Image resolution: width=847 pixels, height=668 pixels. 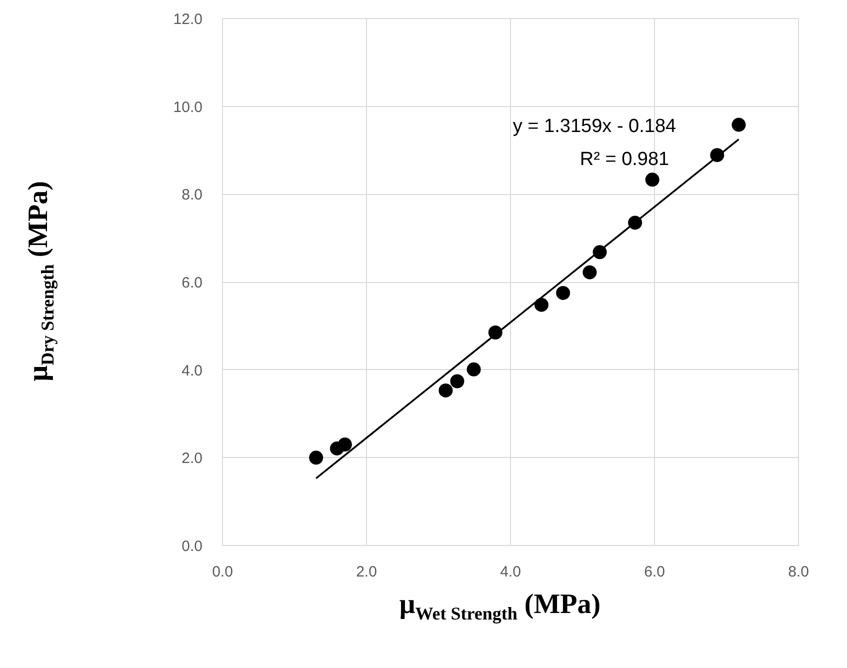 What do you see at coordinates (188, 19) in the screenshot?
I see `y-tick-label: 12.0` at bounding box center [188, 19].